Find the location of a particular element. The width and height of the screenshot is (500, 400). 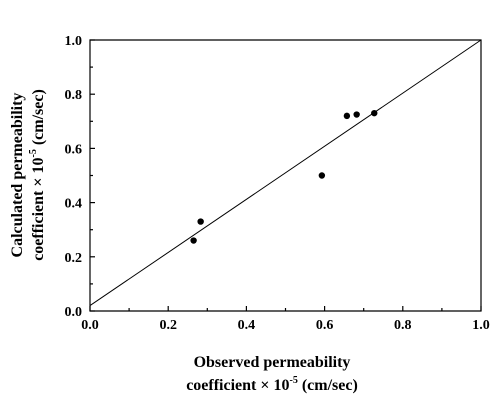

x-tick-label: 0.0 is located at coordinates (90, 325).